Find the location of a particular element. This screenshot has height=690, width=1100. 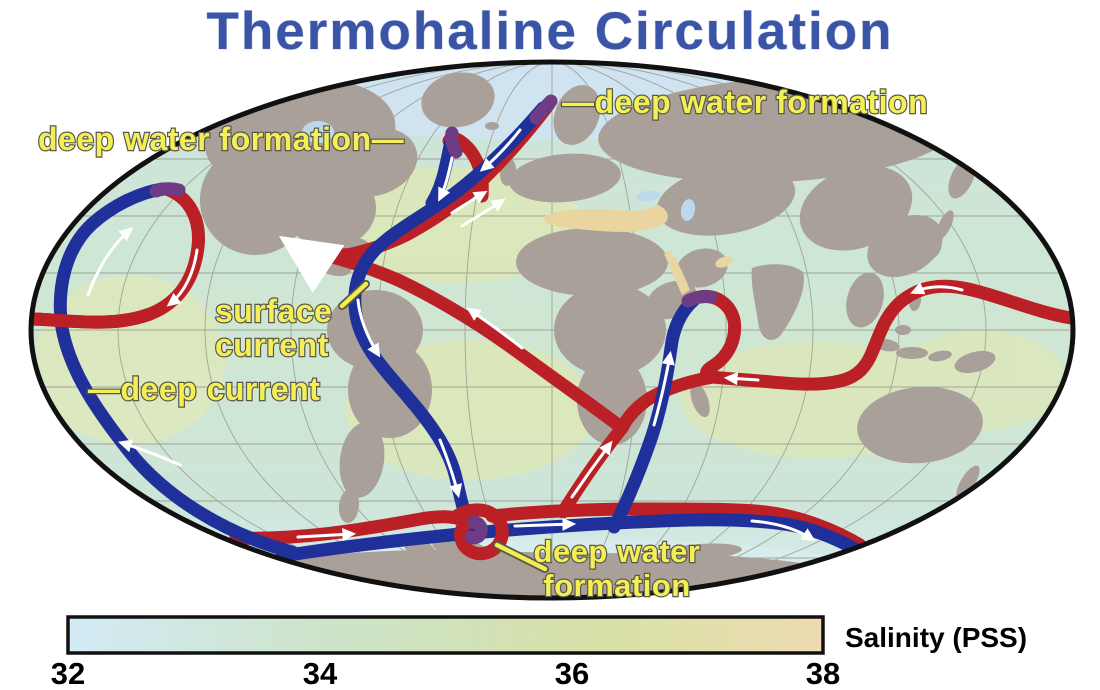

colorbar-gradient is located at coordinates (445, 635).